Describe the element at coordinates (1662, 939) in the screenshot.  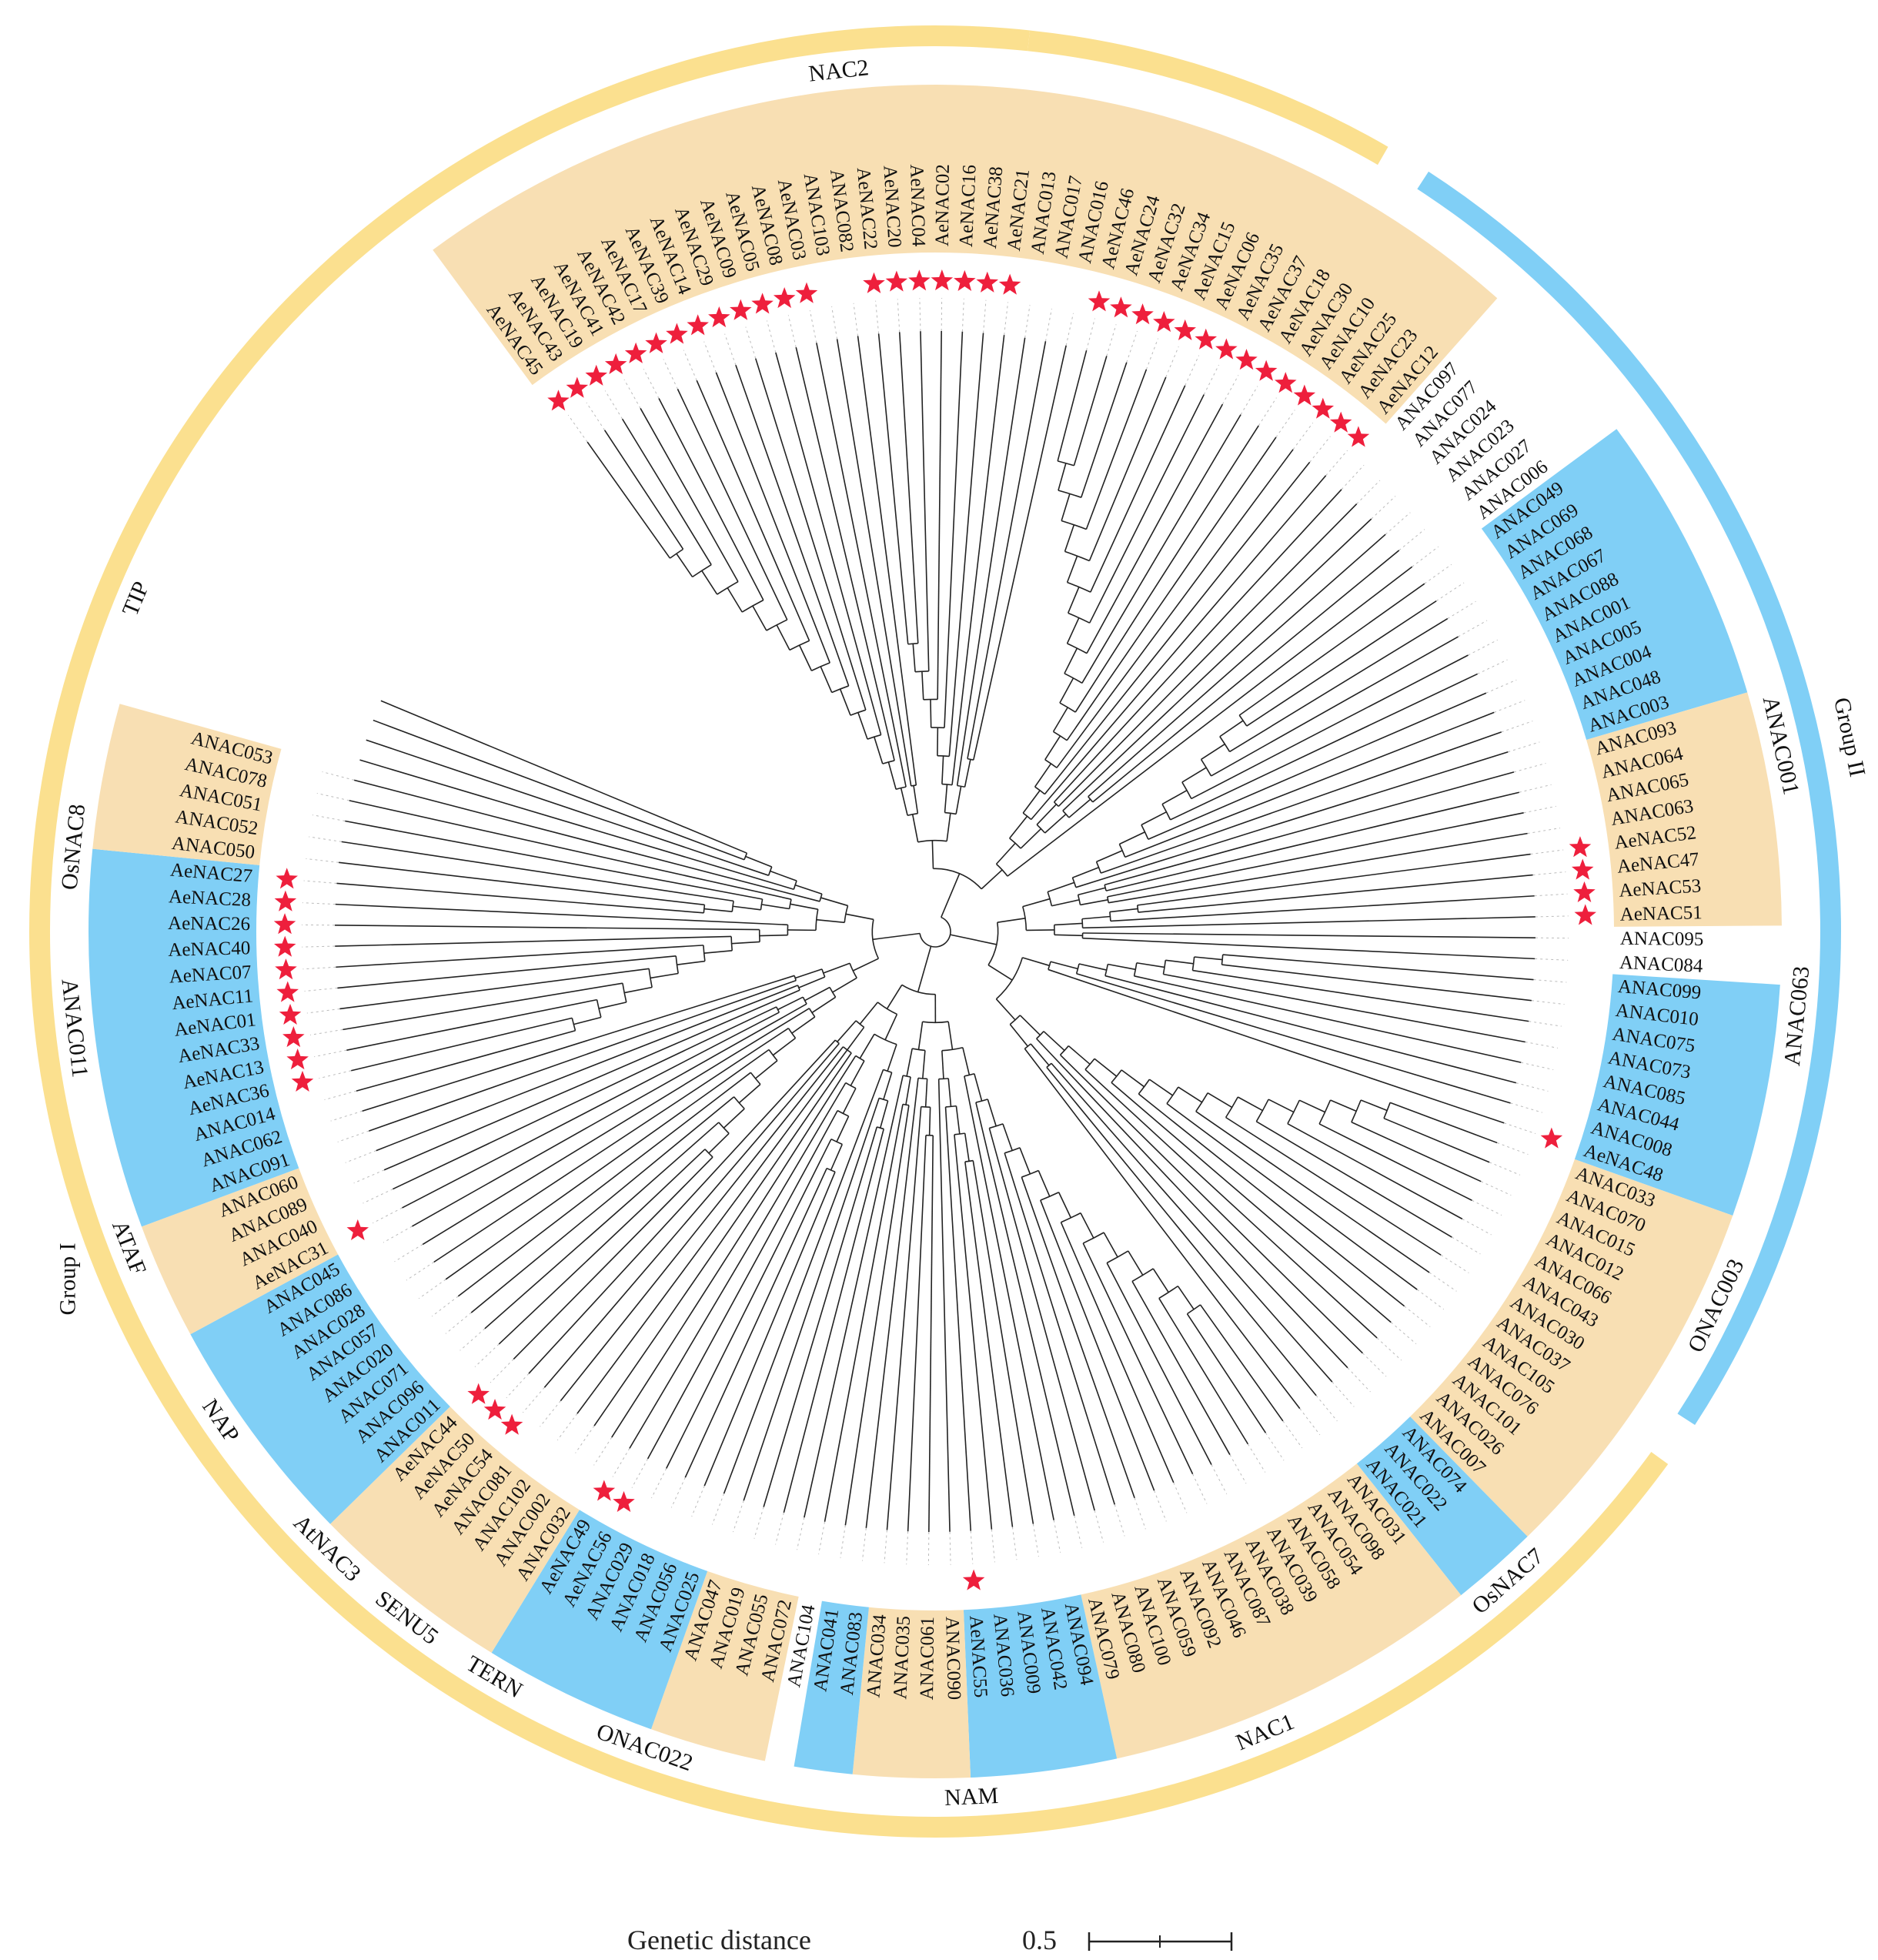
I see `leaf-label: ANAC095` at that location.